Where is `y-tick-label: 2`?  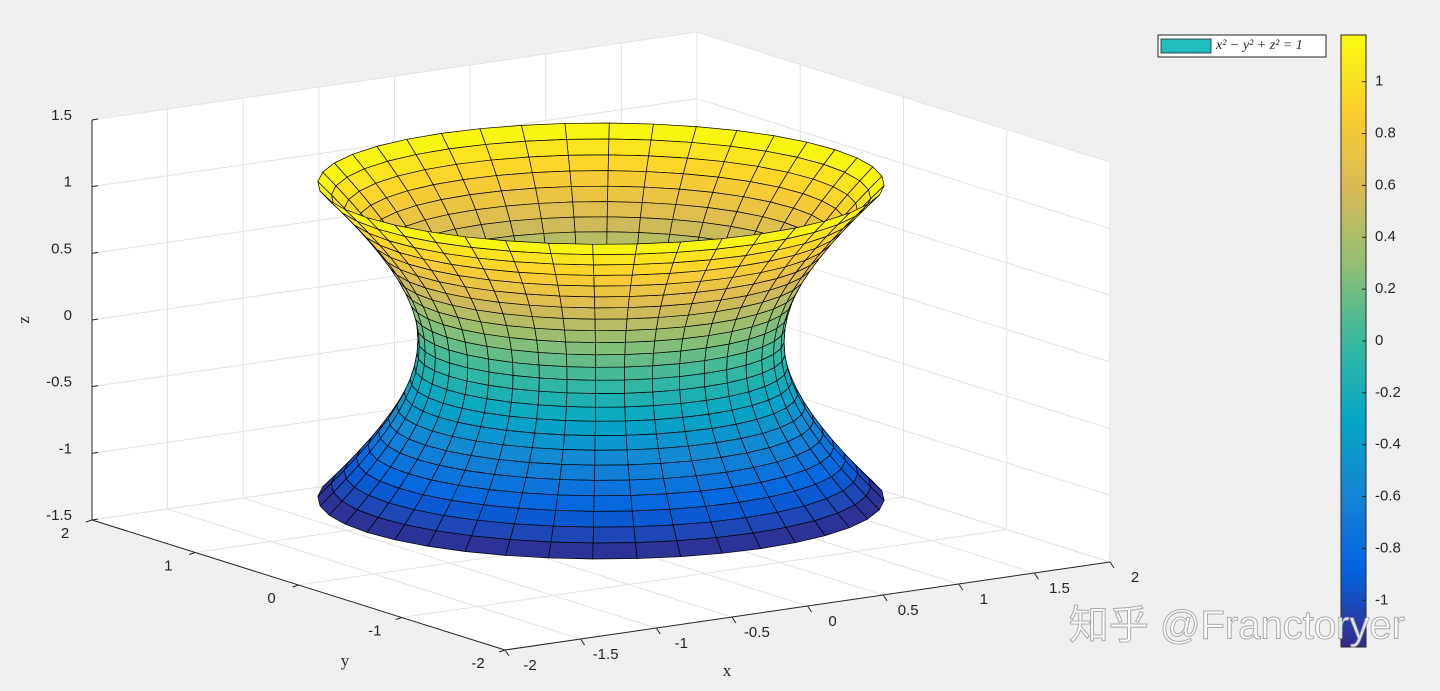
y-tick-label: 2 is located at coordinates (65, 533).